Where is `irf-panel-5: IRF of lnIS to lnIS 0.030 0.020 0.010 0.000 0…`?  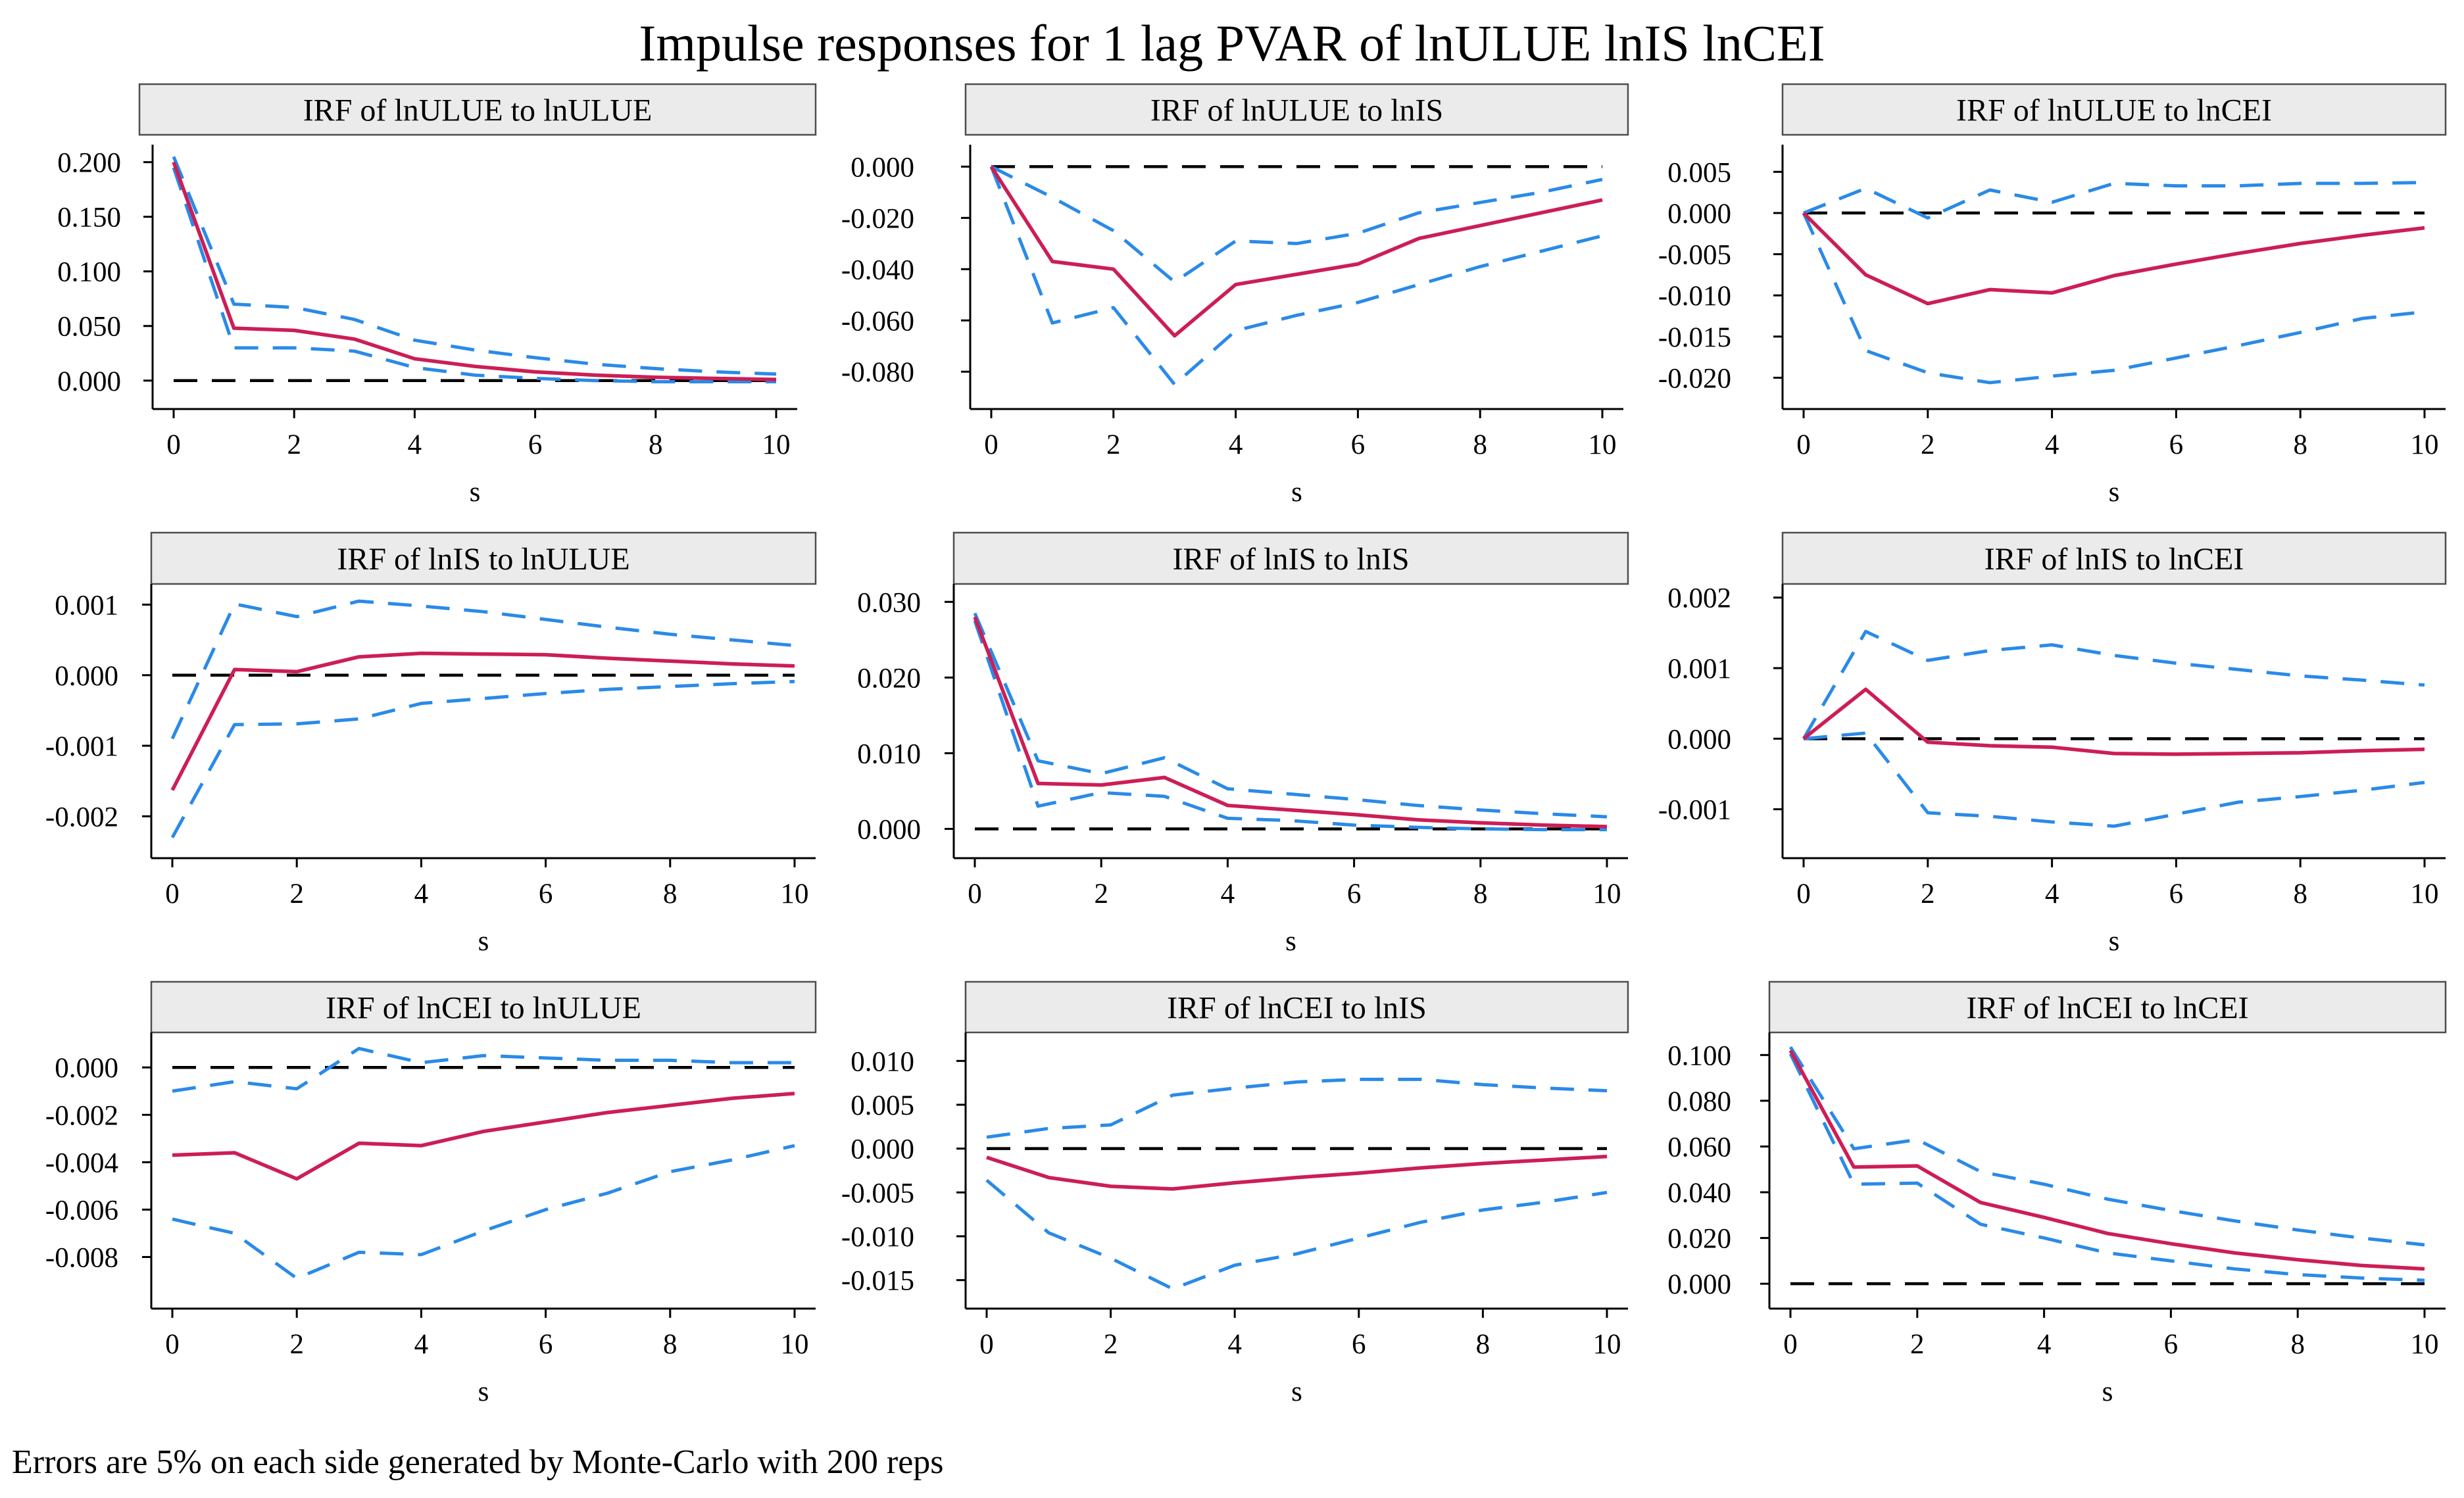
irf-panel-5: IRF of lnIS to lnIS 0.030 0.020 0.010 0.000 0… is located at coordinates (1243, 744).